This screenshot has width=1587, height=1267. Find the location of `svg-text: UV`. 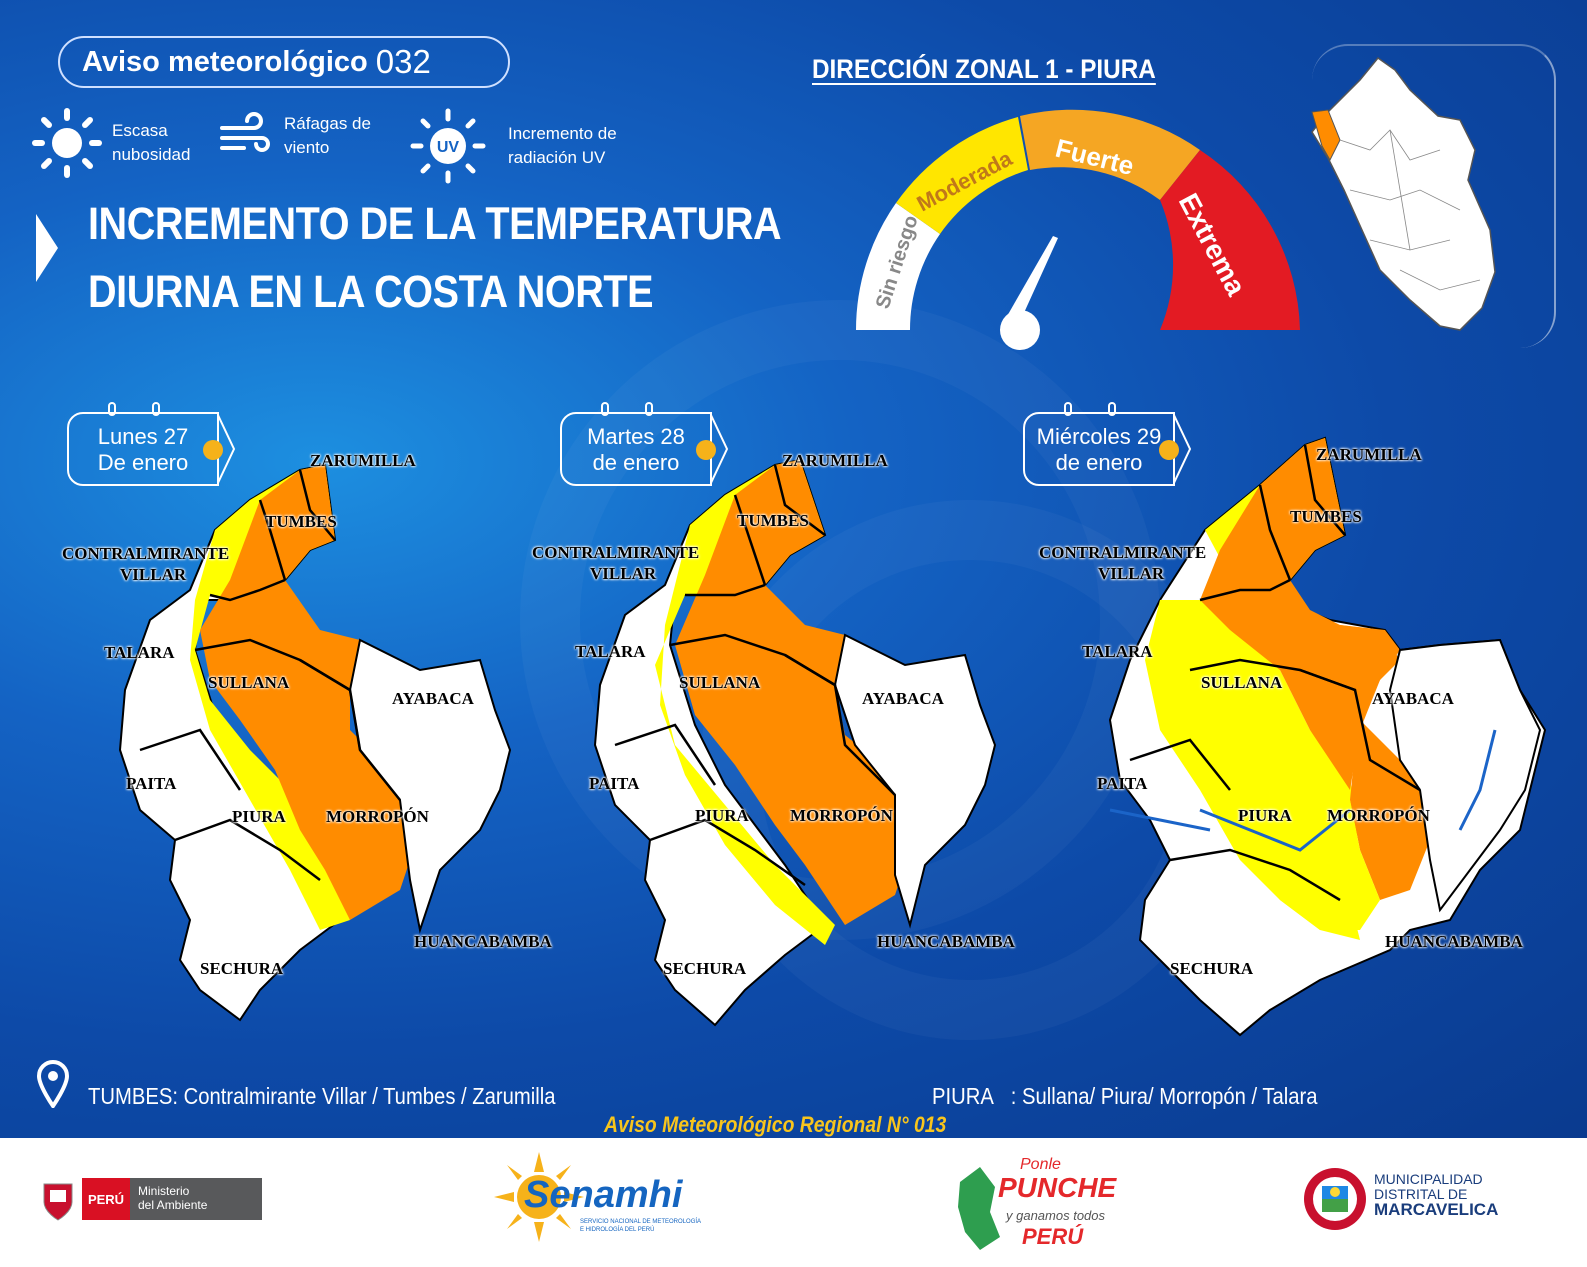

svg-text: UV is located at coordinates (448, 147).